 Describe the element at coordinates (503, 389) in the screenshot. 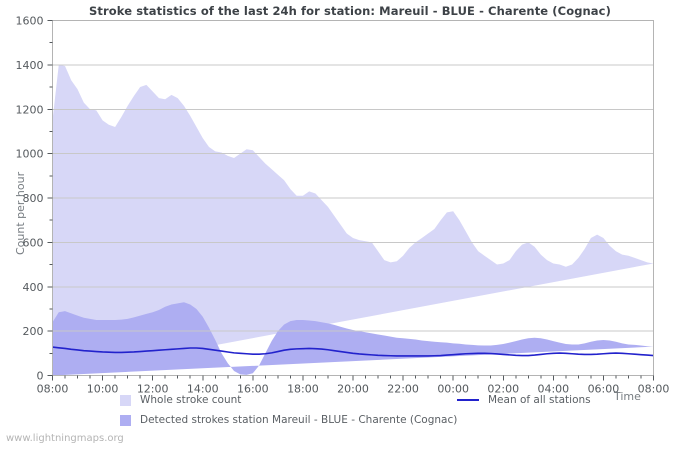

I see `svg-text: 02:00` at that location.